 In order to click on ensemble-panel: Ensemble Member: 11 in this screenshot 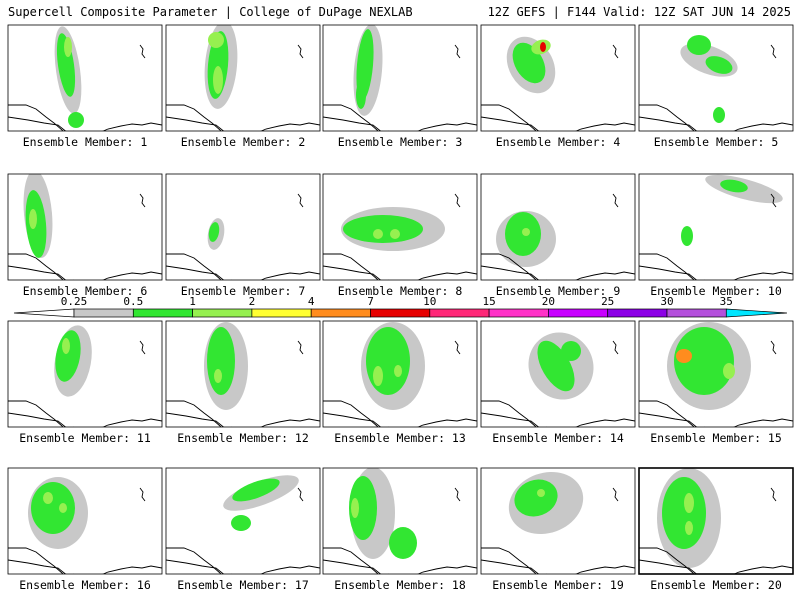, I will do `click(85, 382)`.